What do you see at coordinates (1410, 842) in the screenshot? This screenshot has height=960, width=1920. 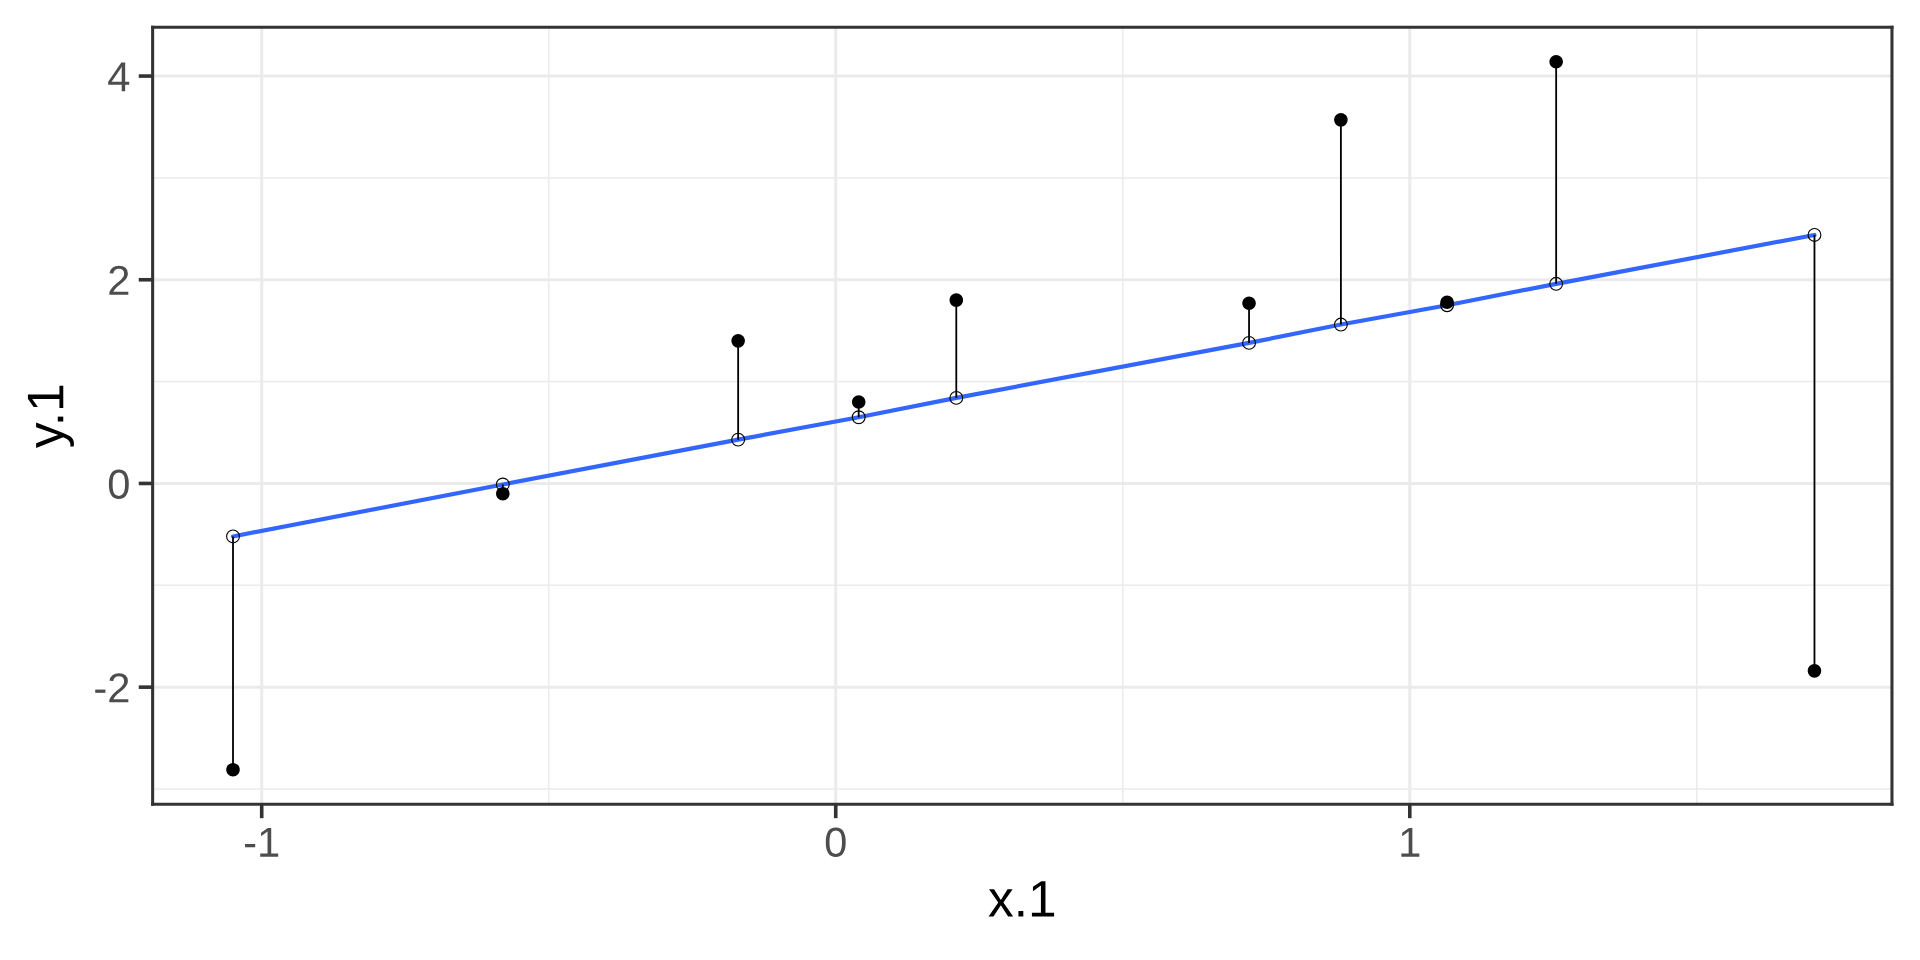 I see `x-tick-label: 1` at bounding box center [1410, 842].